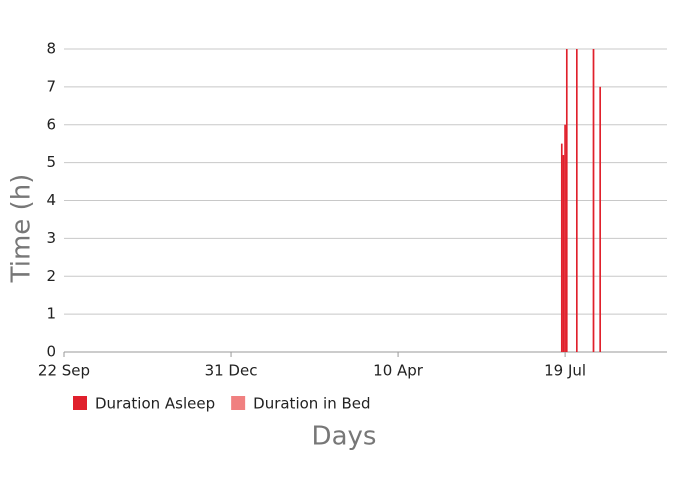 This screenshot has width=688, height=479. Describe the element at coordinates (22, 229) in the screenshot. I see `y-axis-title: Time (h)` at that location.